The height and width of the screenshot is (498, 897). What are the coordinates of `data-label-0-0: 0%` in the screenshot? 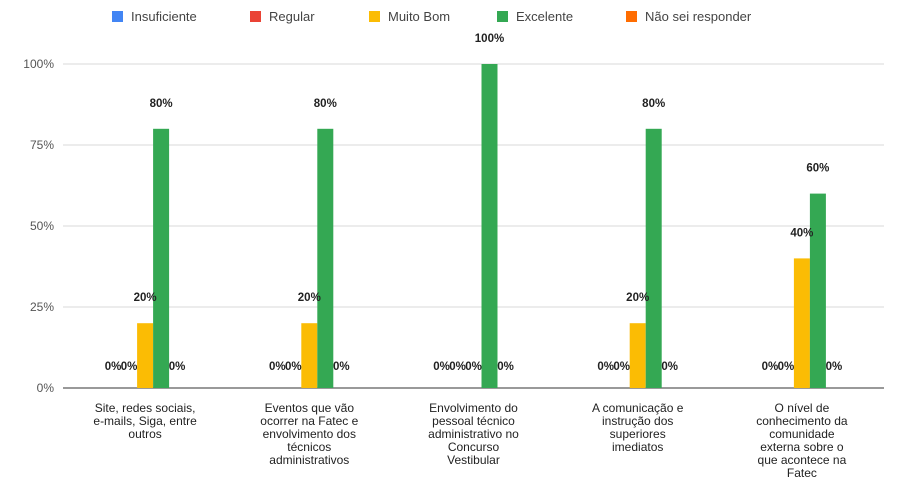 It's located at (113, 367).